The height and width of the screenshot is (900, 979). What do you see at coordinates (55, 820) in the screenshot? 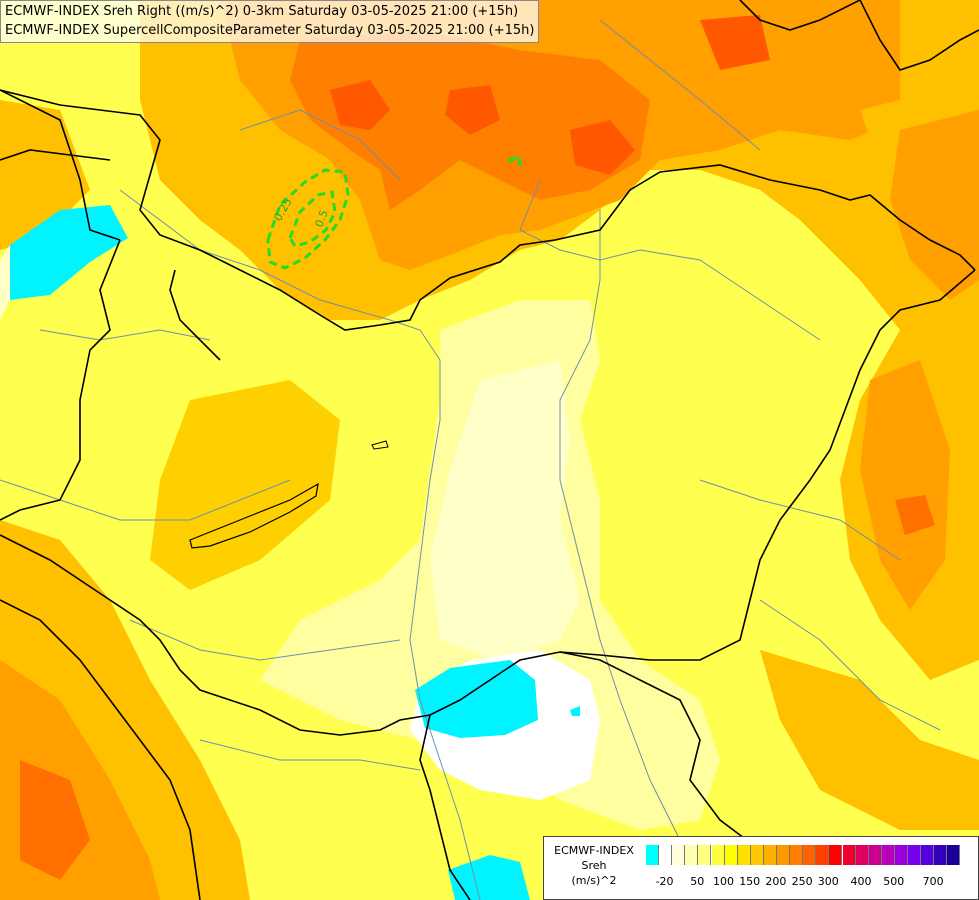
I see `helicity-core-southwest` at bounding box center [55, 820].